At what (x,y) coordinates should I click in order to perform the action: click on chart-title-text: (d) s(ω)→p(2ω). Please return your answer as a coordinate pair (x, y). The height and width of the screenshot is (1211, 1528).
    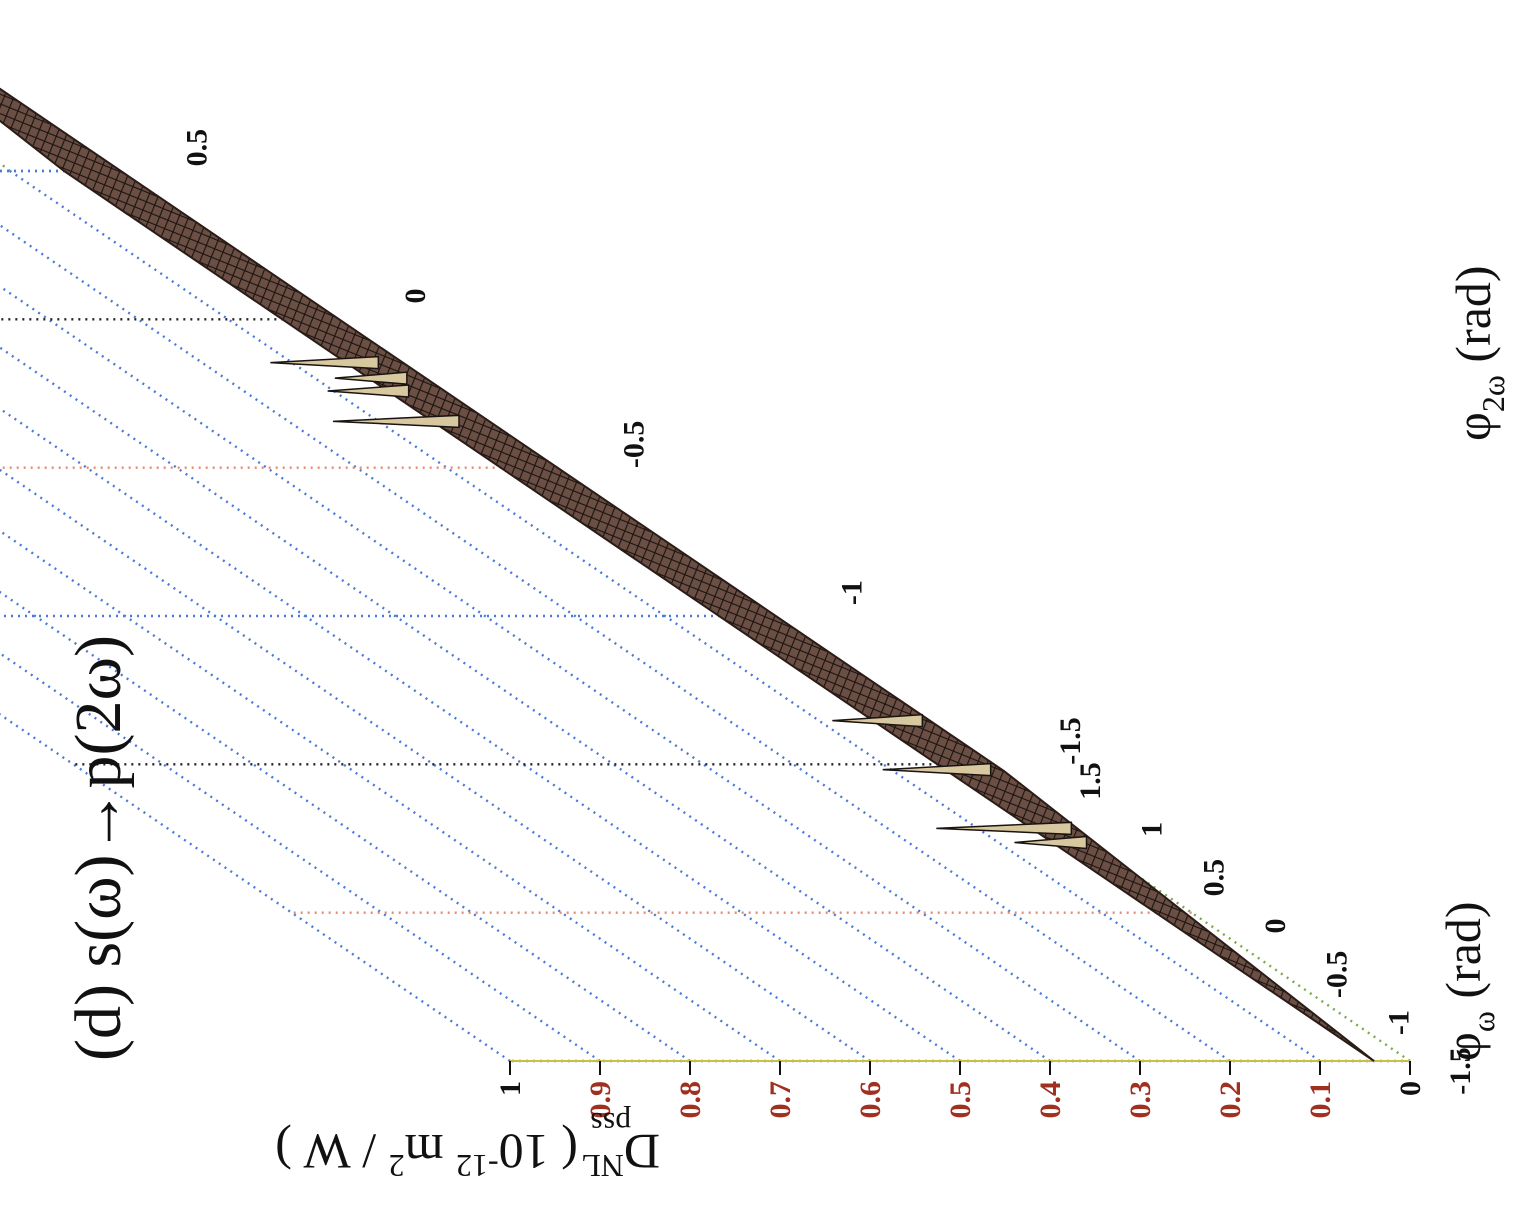
    Looking at the image, I should click on (98, 848).